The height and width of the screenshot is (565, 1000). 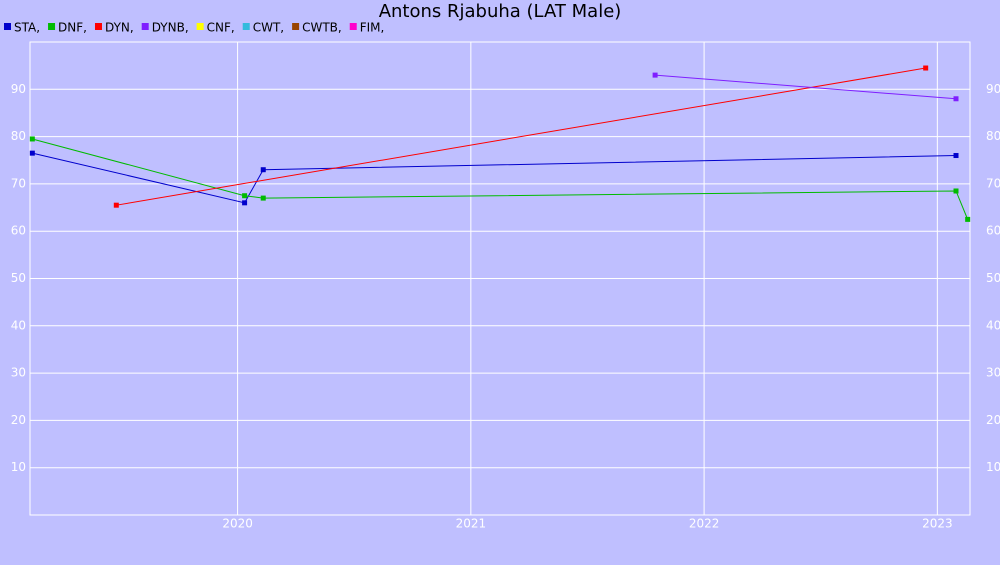 What do you see at coordinates (993, 183) in the screenshot?
I see `y2-tick-label: 70` at bounding box center [993, 183].